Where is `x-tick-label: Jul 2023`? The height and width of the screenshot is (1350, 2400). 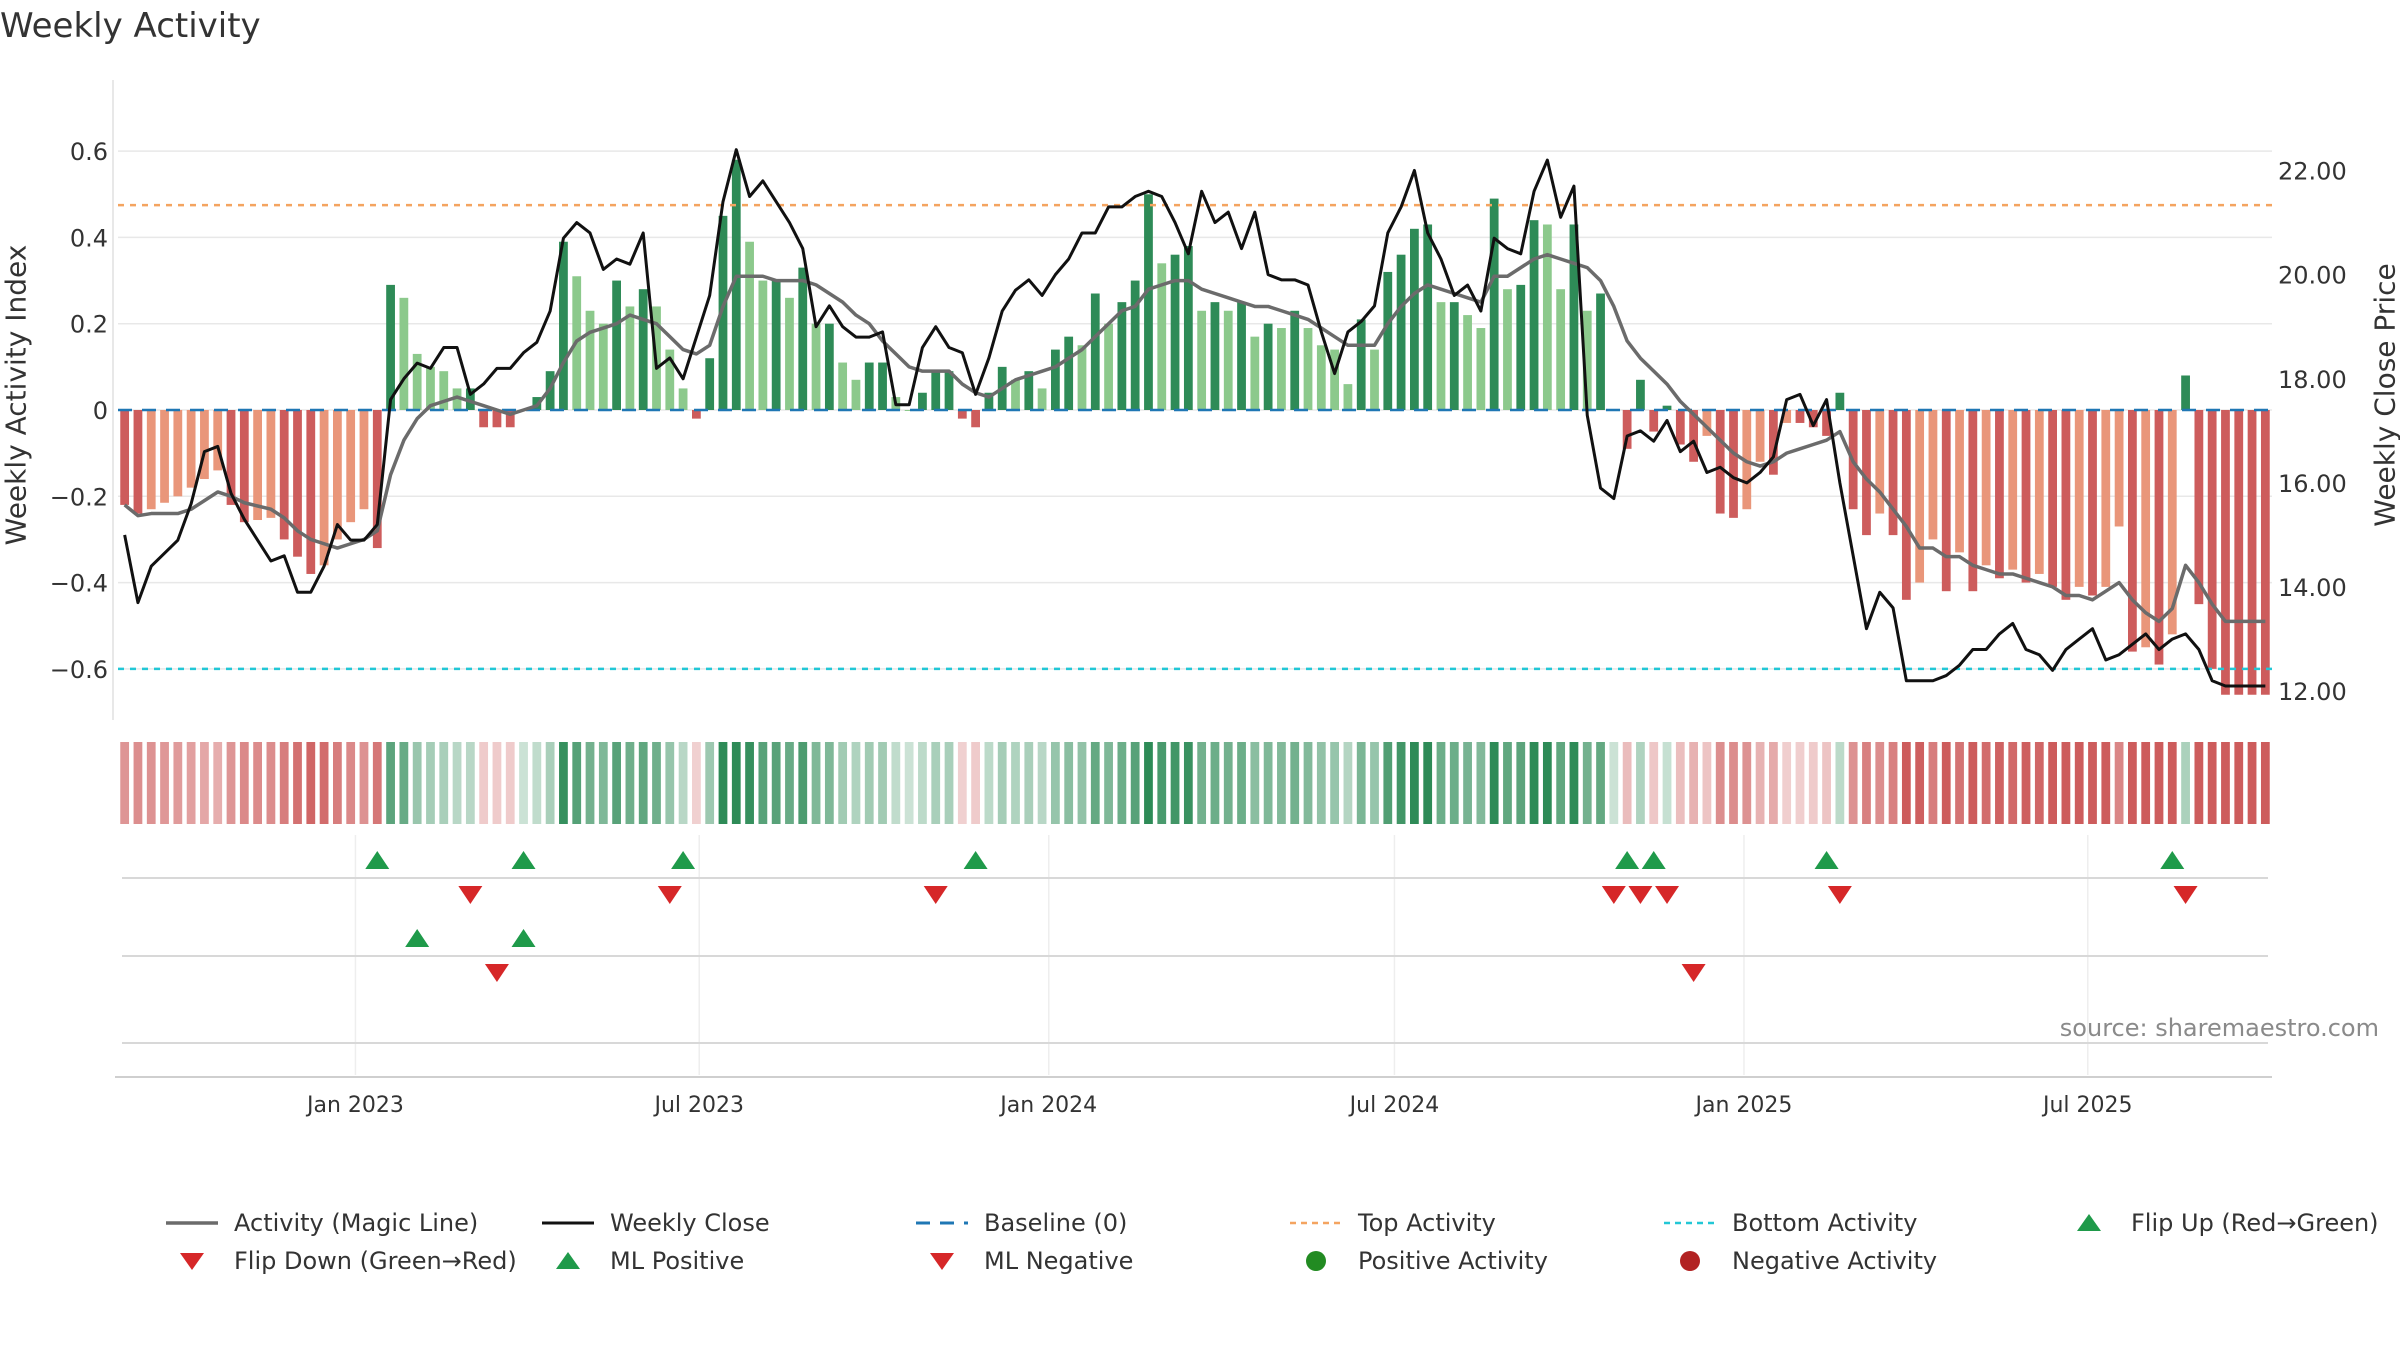 x-tick-label: Jul 2023 is located at coordinates (698, 1105).